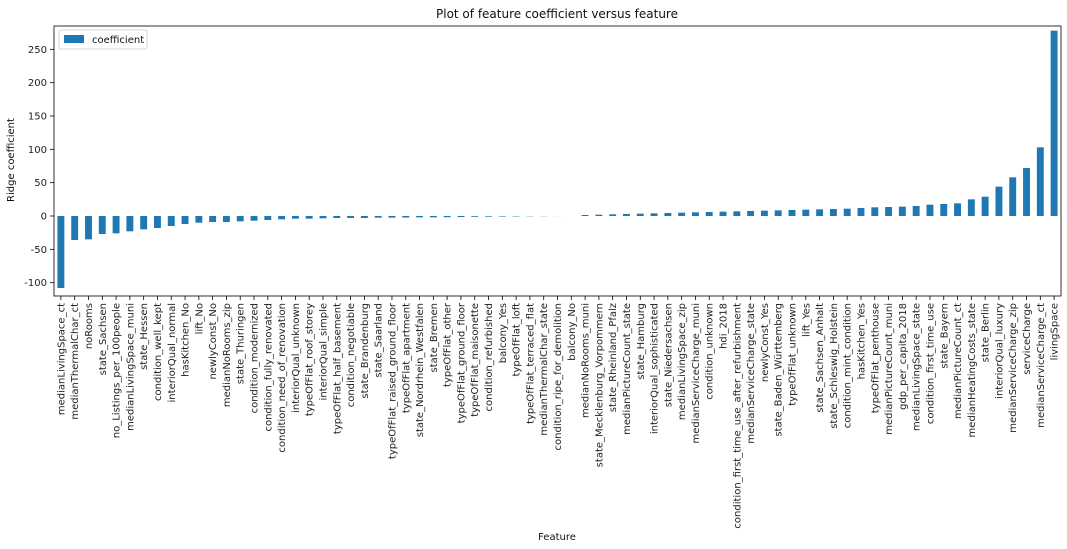  I want to click on bar-interiorQual_normal, so click(171, 221).